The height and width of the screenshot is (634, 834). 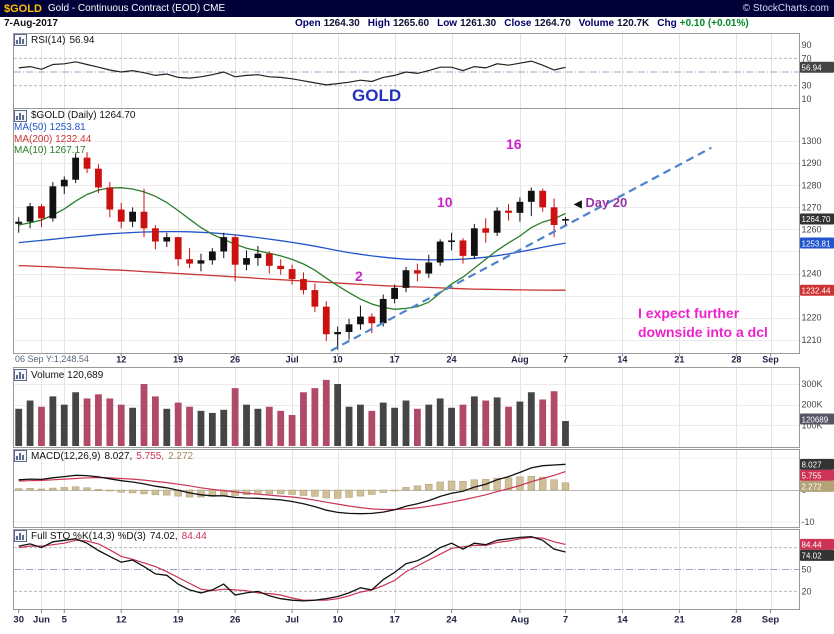 What do you see at coordinates (812, 476) in the screenshot?
I see `svg-text: 5.755` at bounding box center [812, 476].